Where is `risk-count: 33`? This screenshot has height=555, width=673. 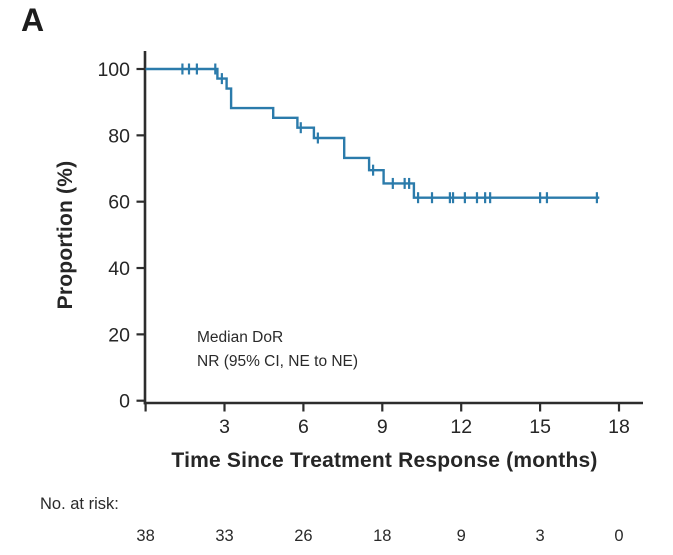 risk-count: 33 is located at coordinates (224, 536).